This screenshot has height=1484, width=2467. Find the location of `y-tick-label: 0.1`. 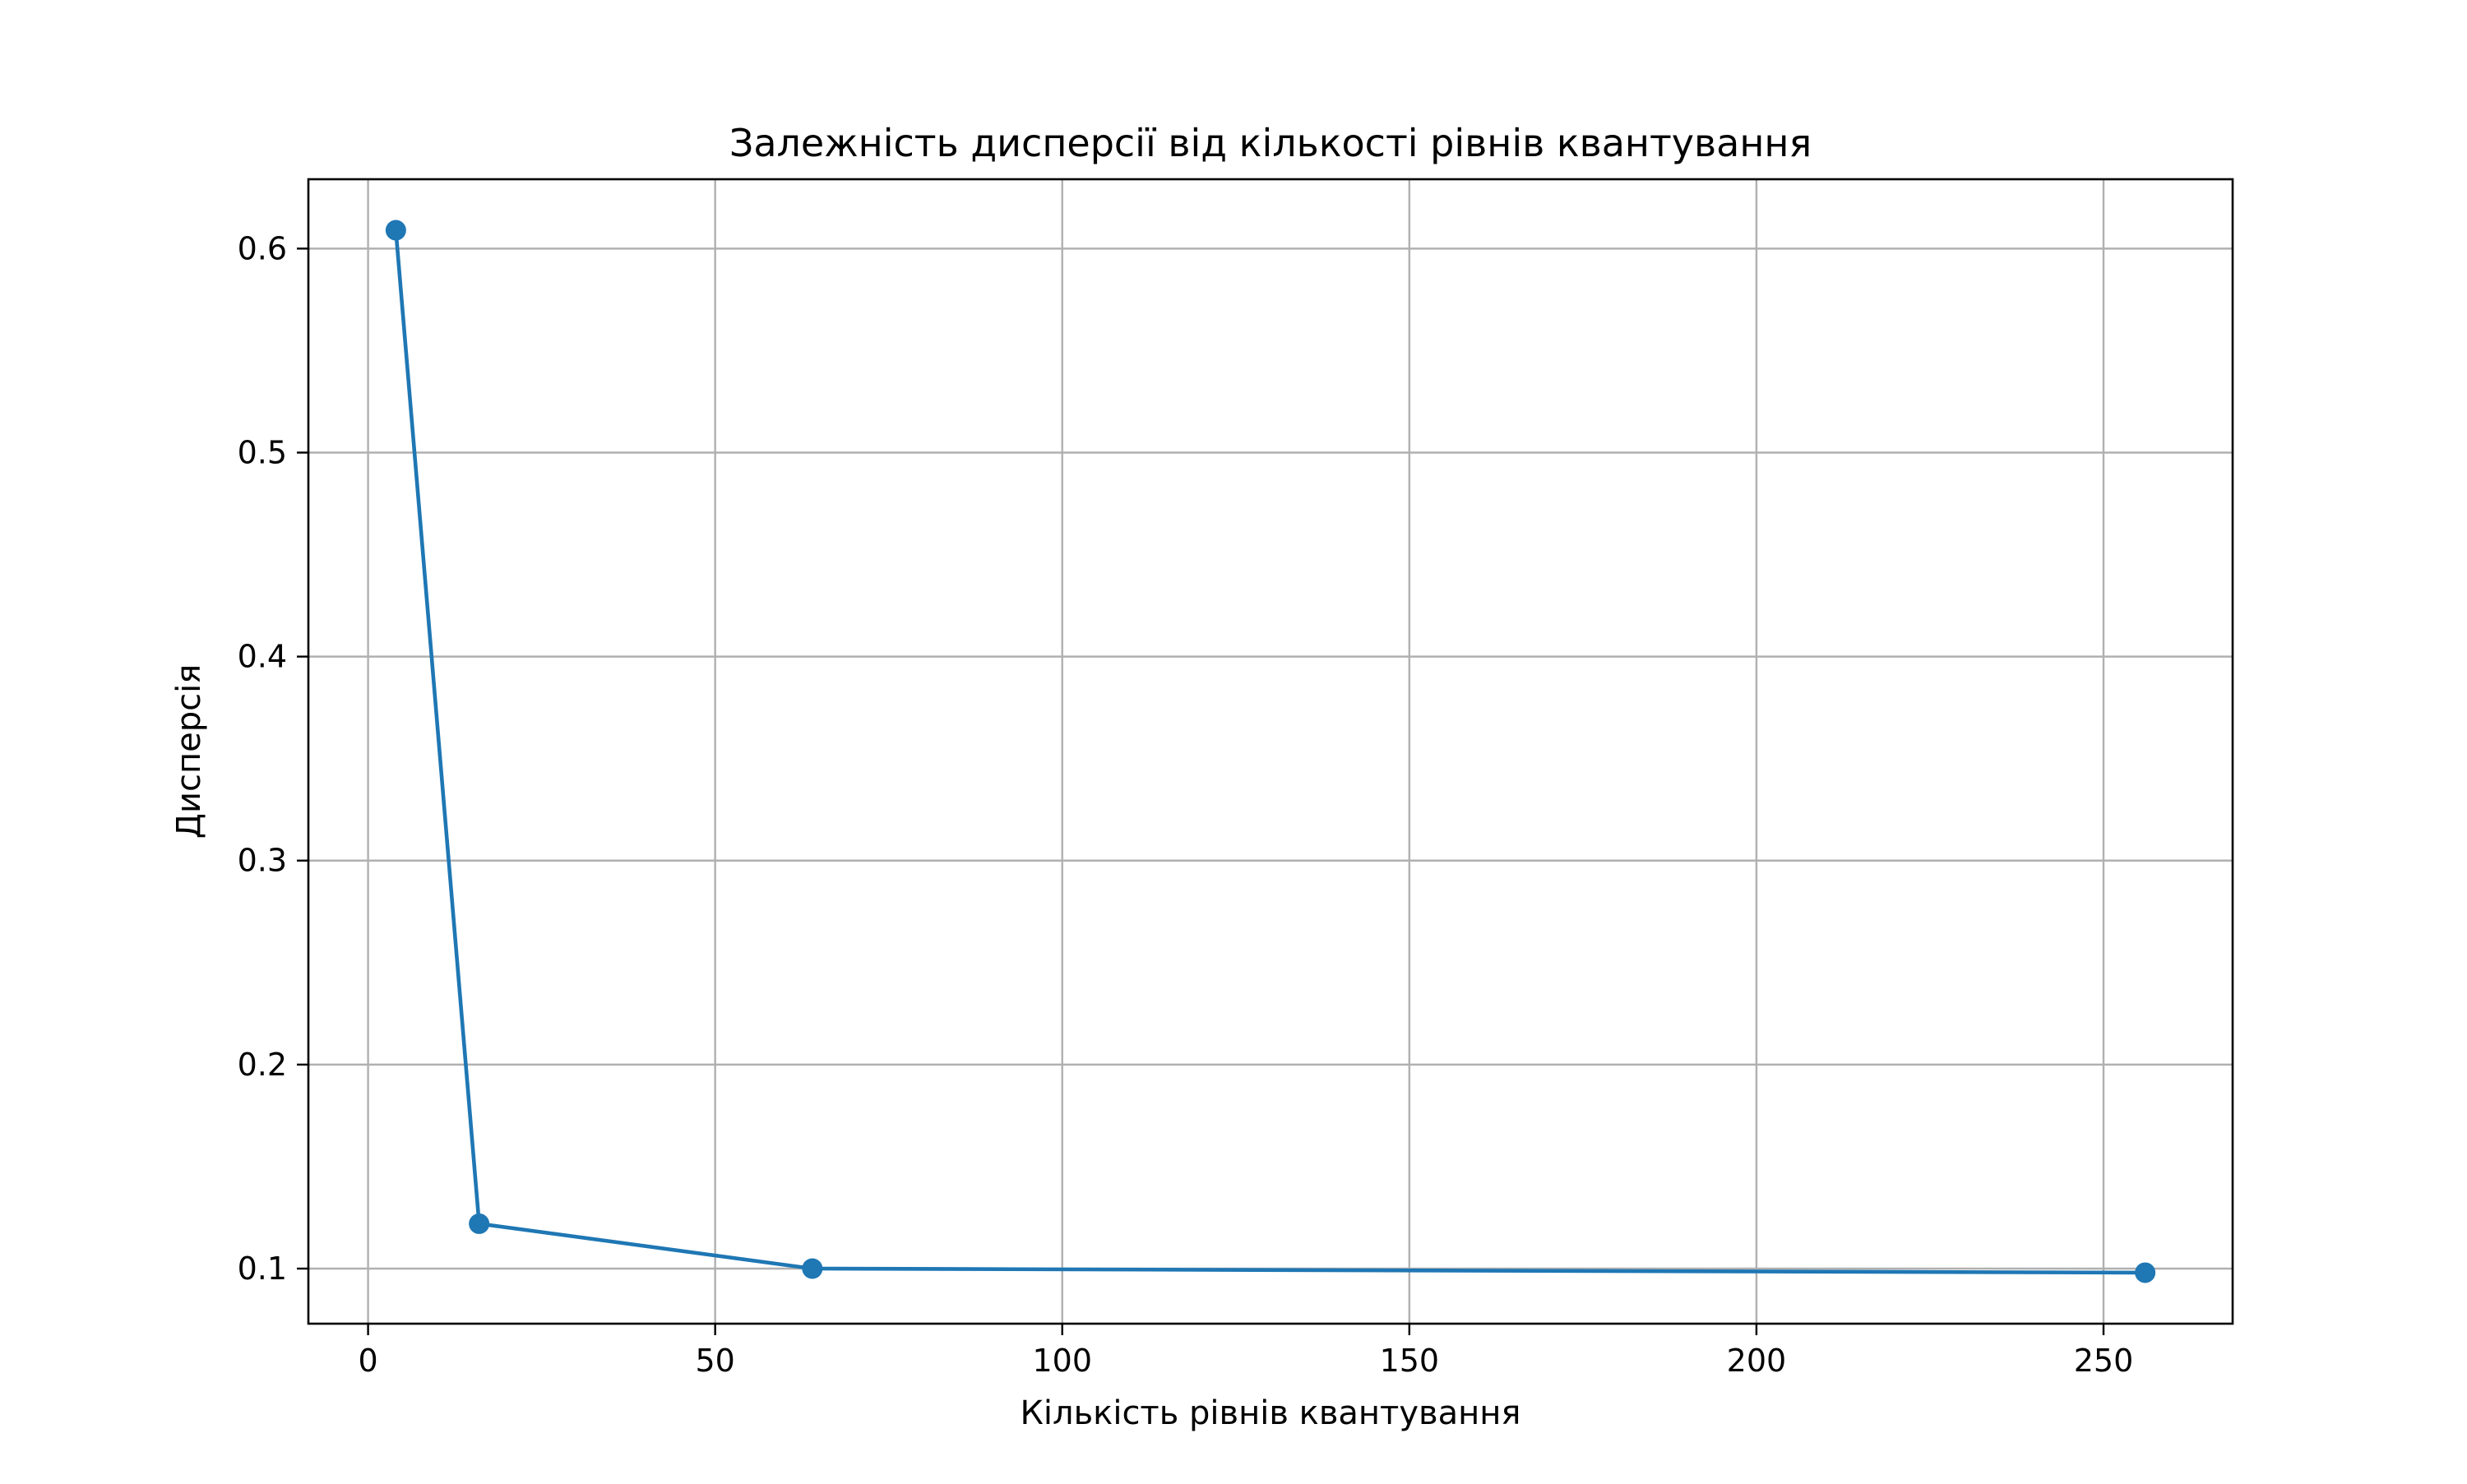

y-tick-label: 0.1 is located at coordinates (262, 1269).